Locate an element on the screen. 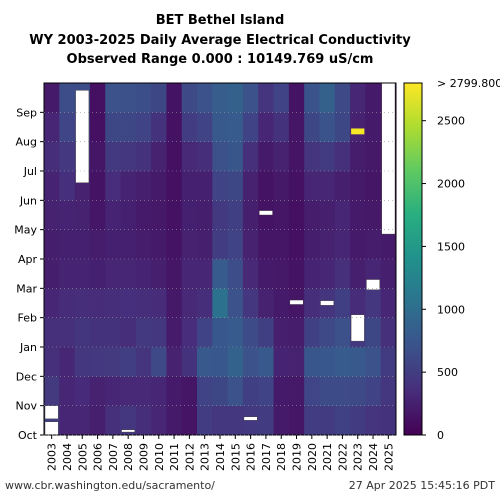 Image resolution: width=500 pixels, height=500 pixels. heatmap-cell-2015-Jan is located at coordinates (235, 332).